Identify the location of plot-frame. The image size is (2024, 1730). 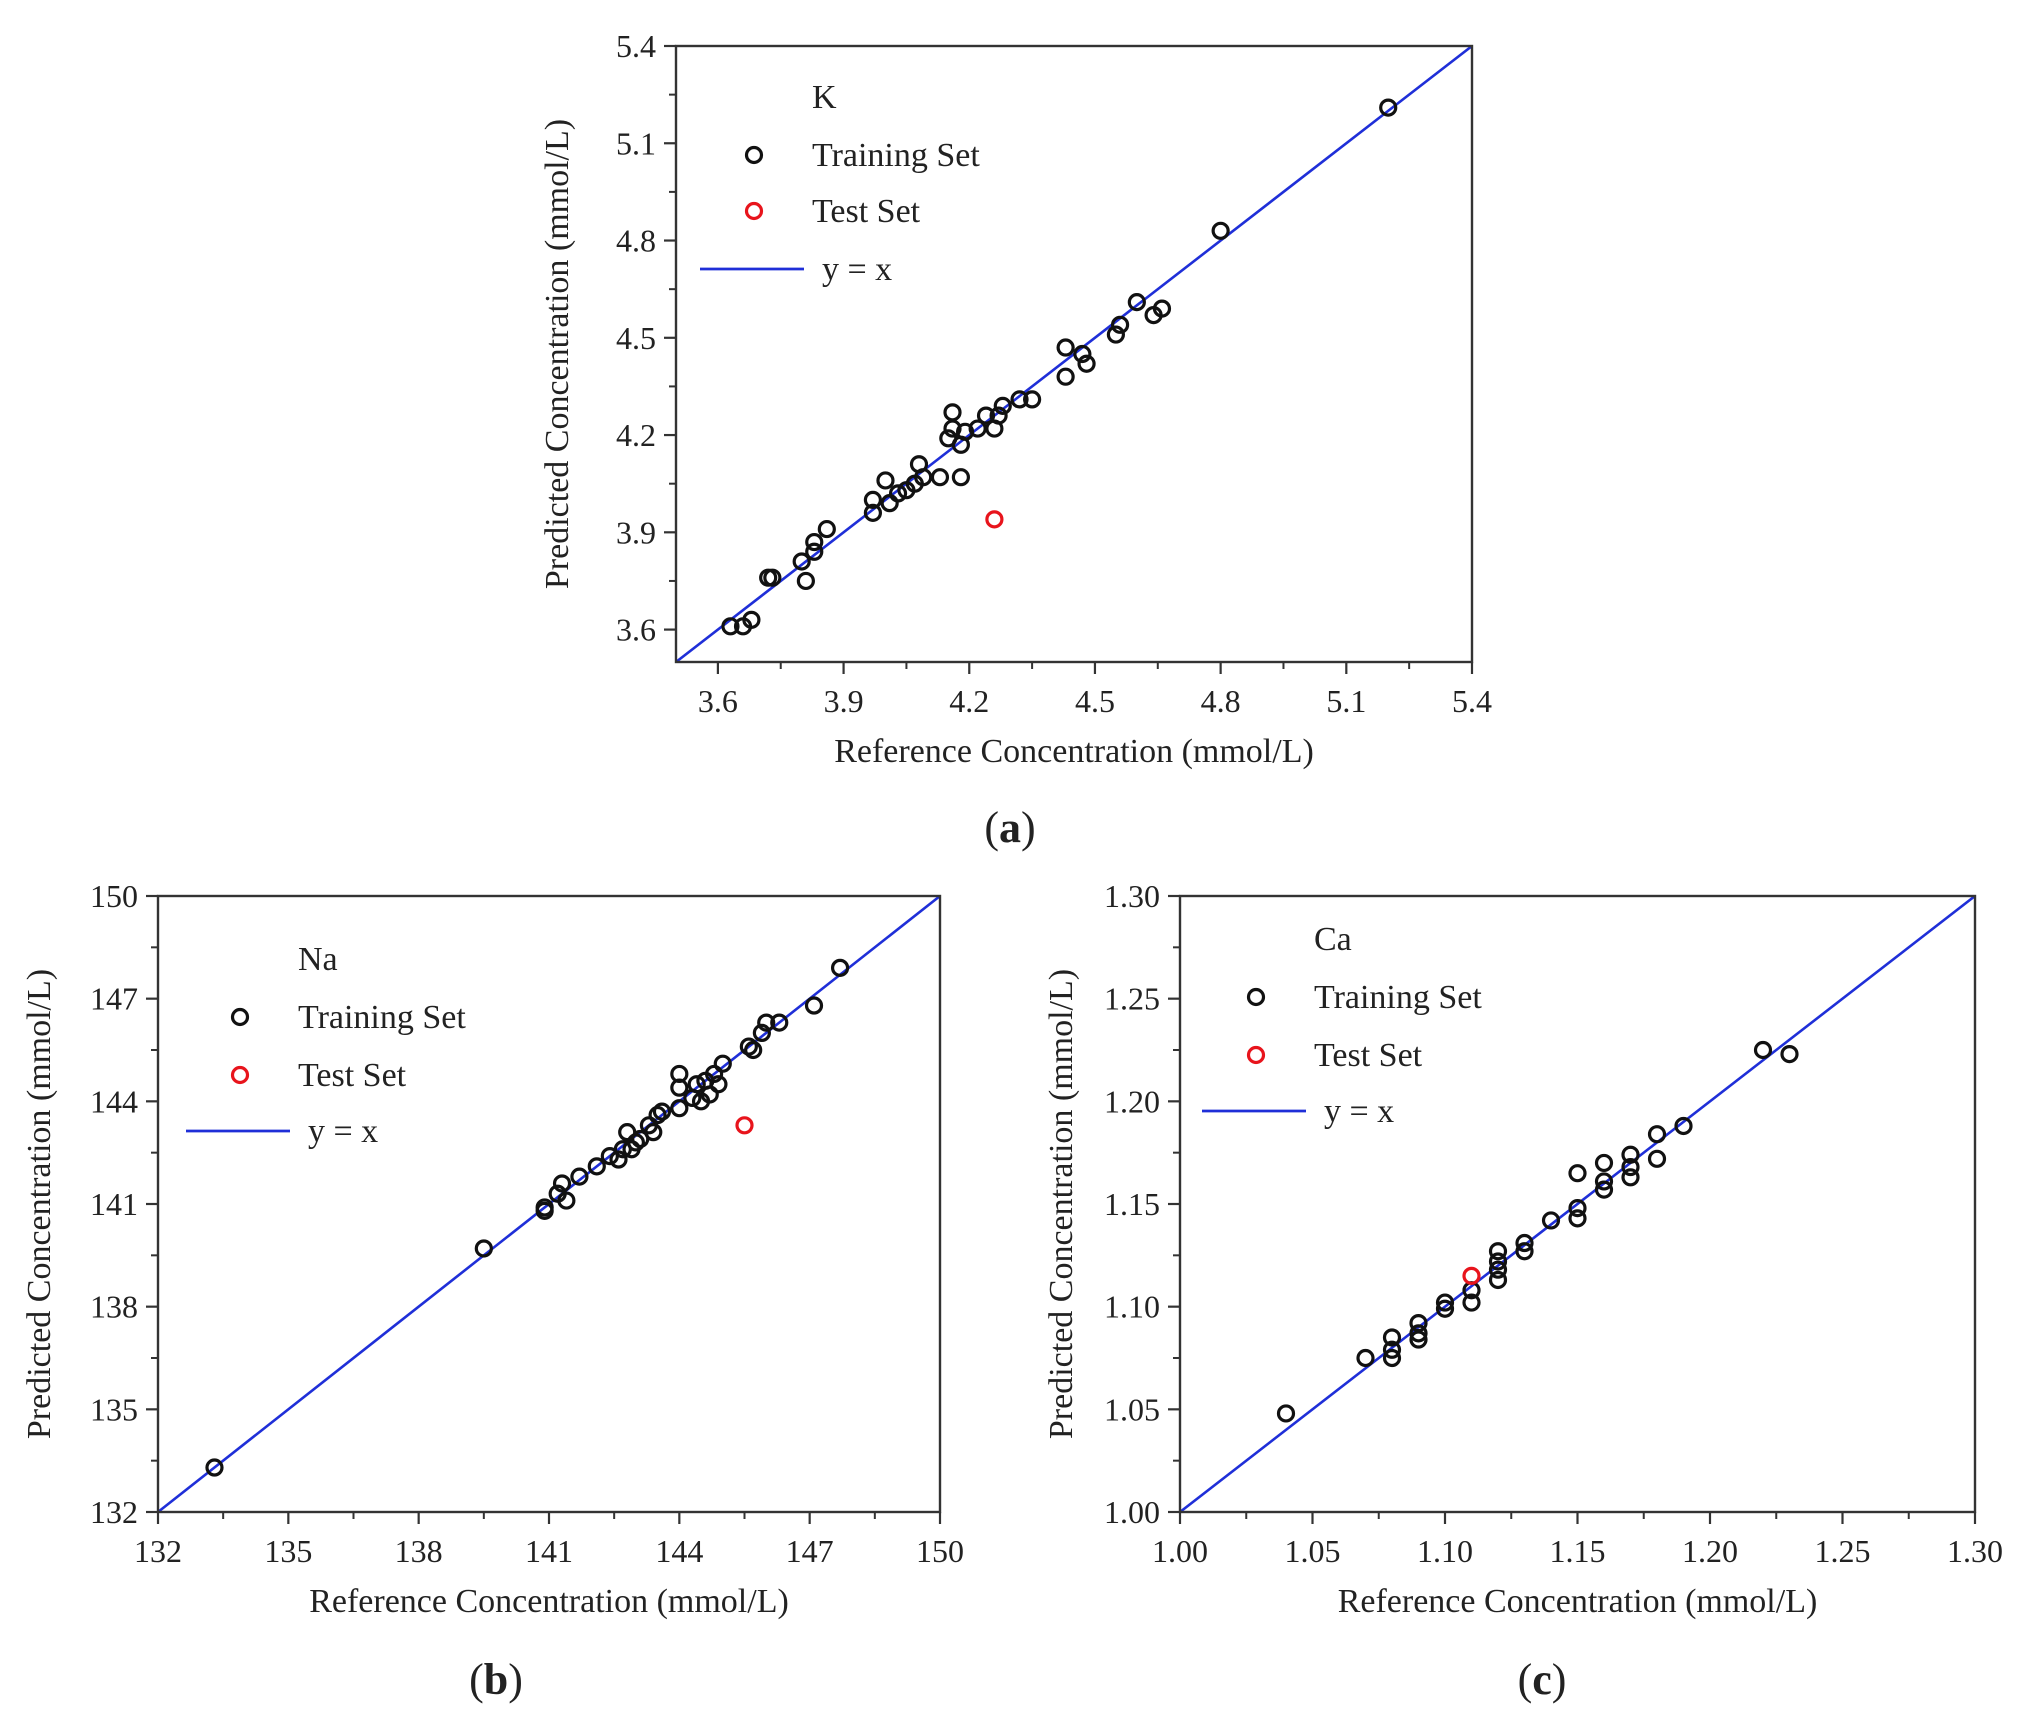
(1074, 354).